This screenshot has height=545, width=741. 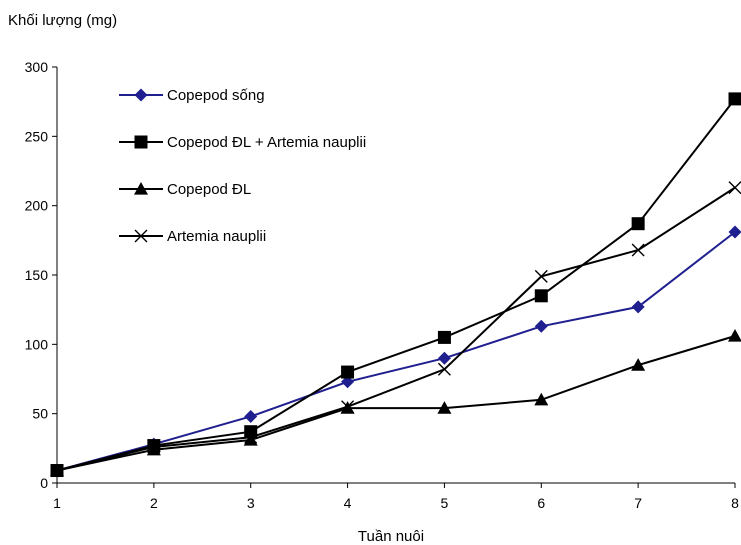 What do you see at coordinates (734, 335) in the screenshot?
I see `data-point-triangle` at bounding box center [734, 335].